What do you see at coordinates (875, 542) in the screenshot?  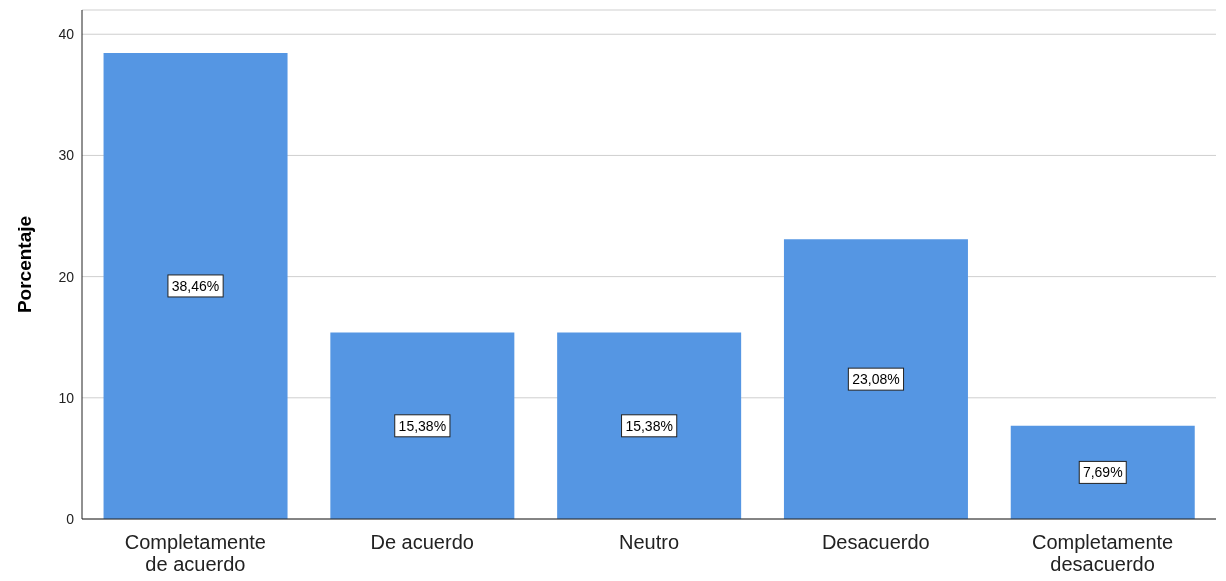 I see `x-tick-label: Desacuerdo` at bounding box center [875, 542].